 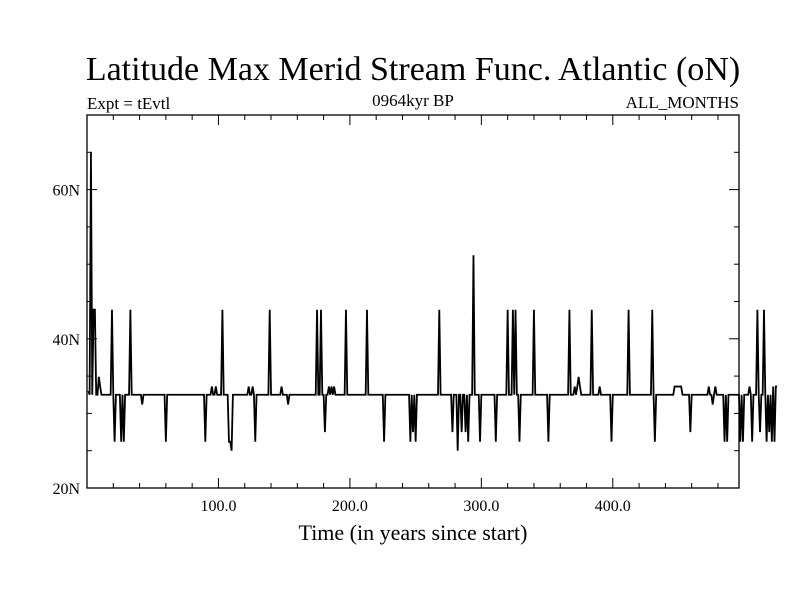 I want to click on x-tick-label: 400.0, so click(x=613, y=506).